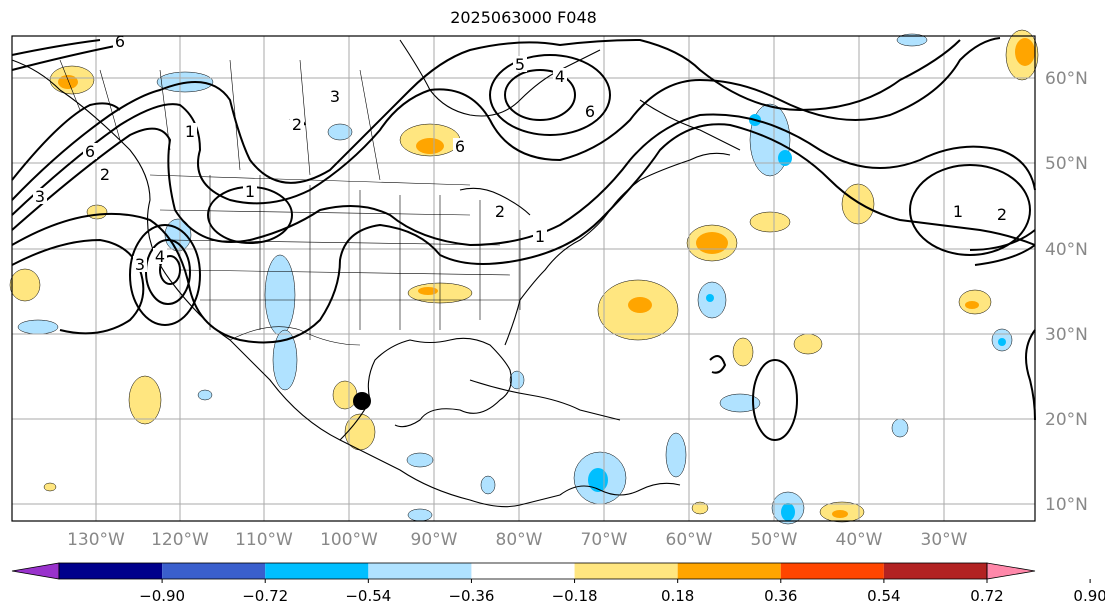 The width and height of the screenshot is (1105, 615). Describe the element at coordinates (362, 401) in the screenshot. I see `site-marker` at that location.